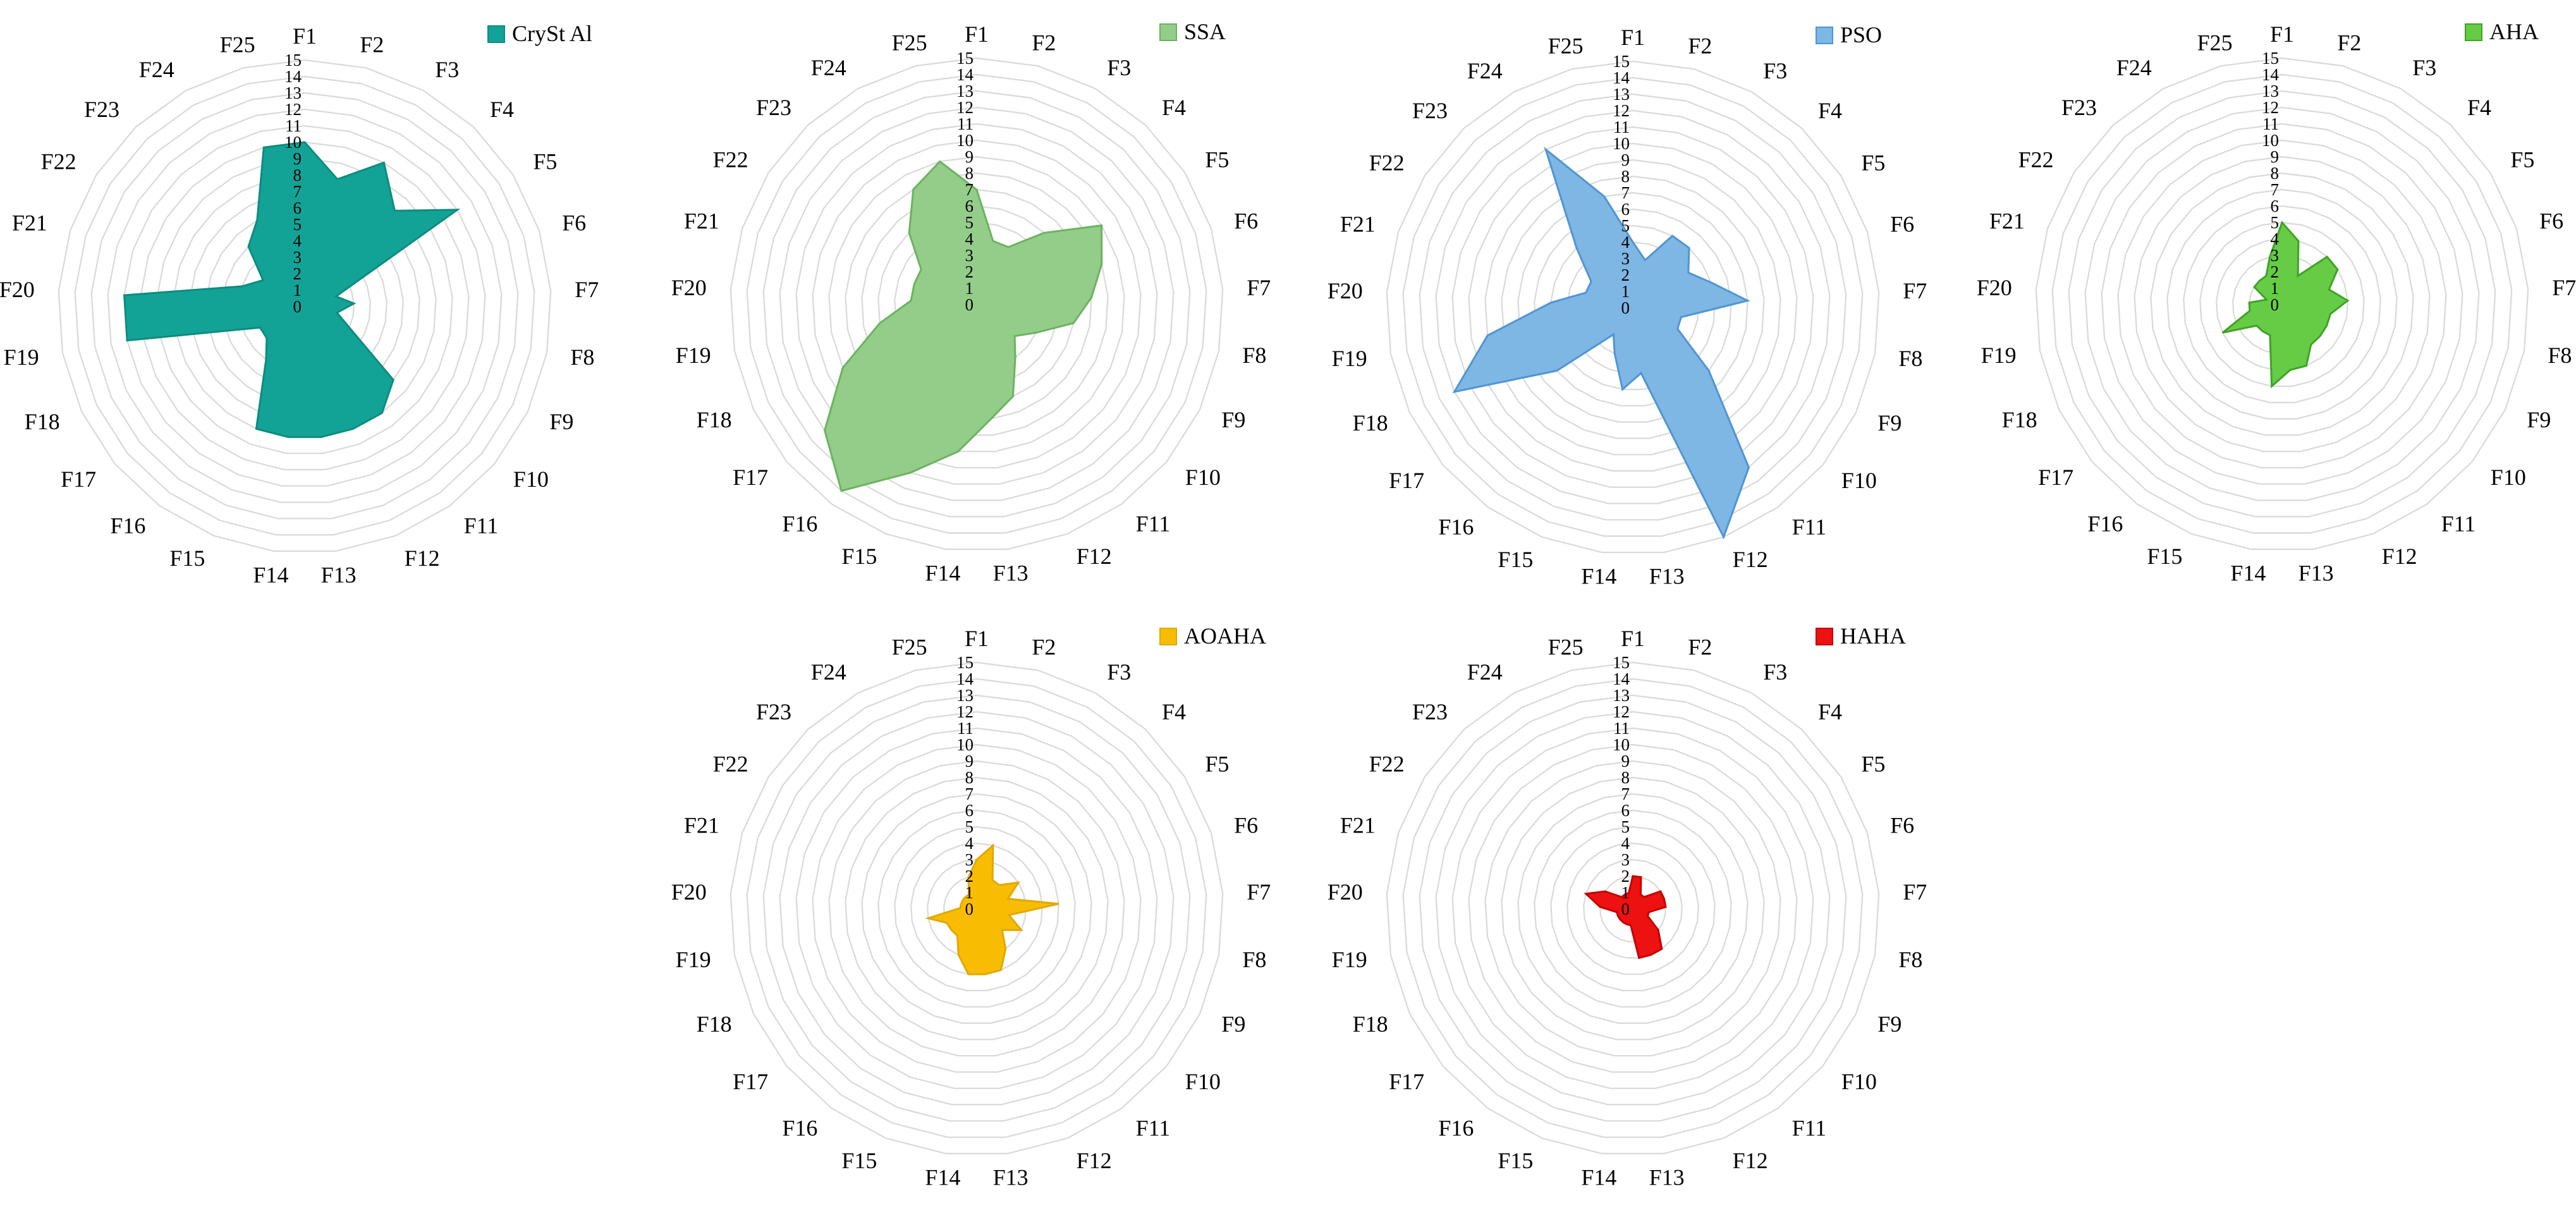 This screenshot has width=2576, height=1208. I want to click on category-label: F9, so click(1233, 419).